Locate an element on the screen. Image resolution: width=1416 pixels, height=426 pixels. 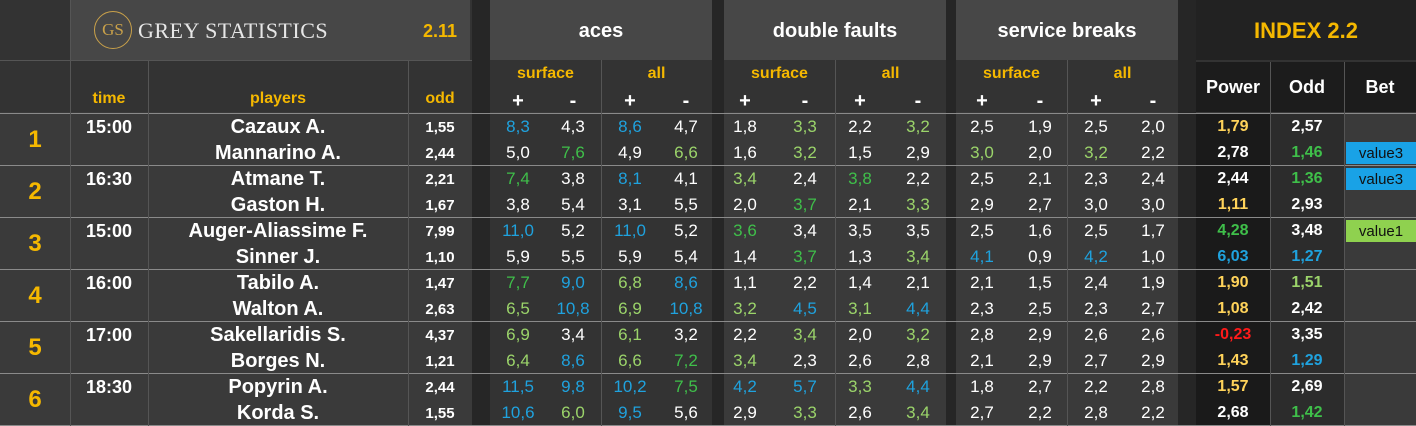
aces-title: aces is located at coordinates (601, 30).